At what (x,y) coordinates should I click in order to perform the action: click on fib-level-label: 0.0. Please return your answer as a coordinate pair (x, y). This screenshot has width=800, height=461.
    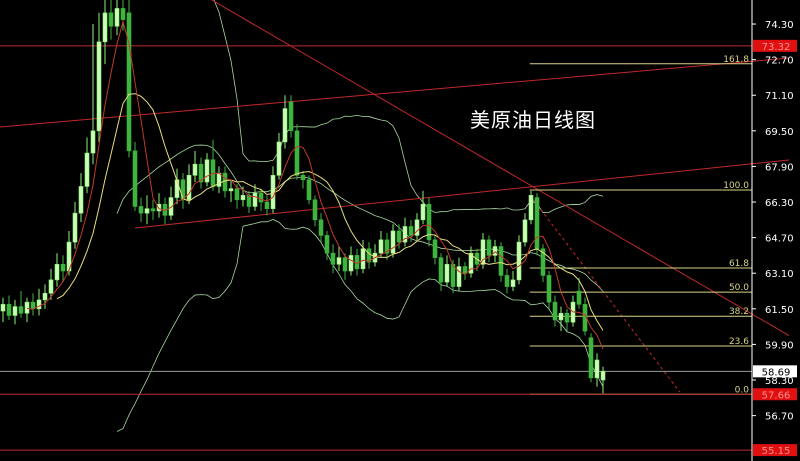
    Looking at the image, I should click on (742, 390).